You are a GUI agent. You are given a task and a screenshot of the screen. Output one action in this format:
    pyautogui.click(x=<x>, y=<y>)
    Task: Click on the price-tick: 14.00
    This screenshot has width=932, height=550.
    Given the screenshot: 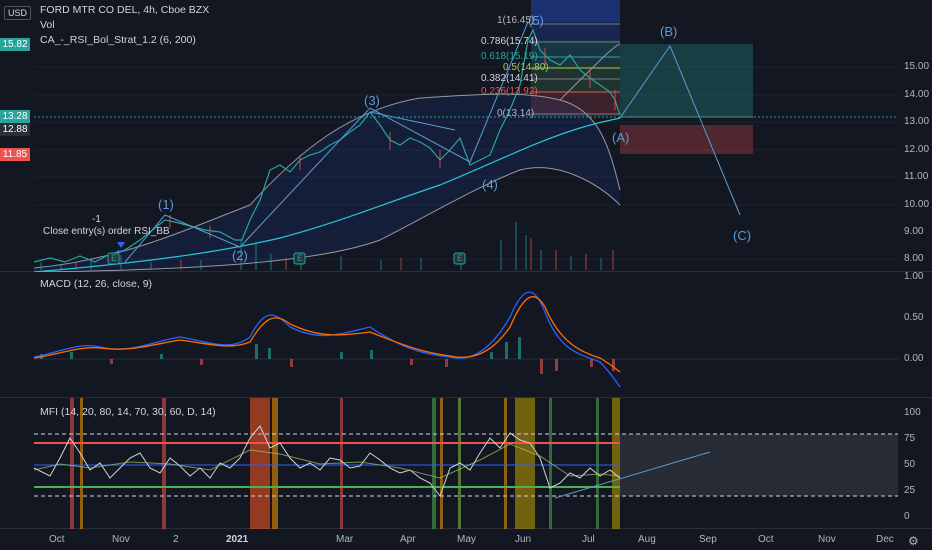 What is the action you would take?
    pyautogui.click(x=917, y=94)
    